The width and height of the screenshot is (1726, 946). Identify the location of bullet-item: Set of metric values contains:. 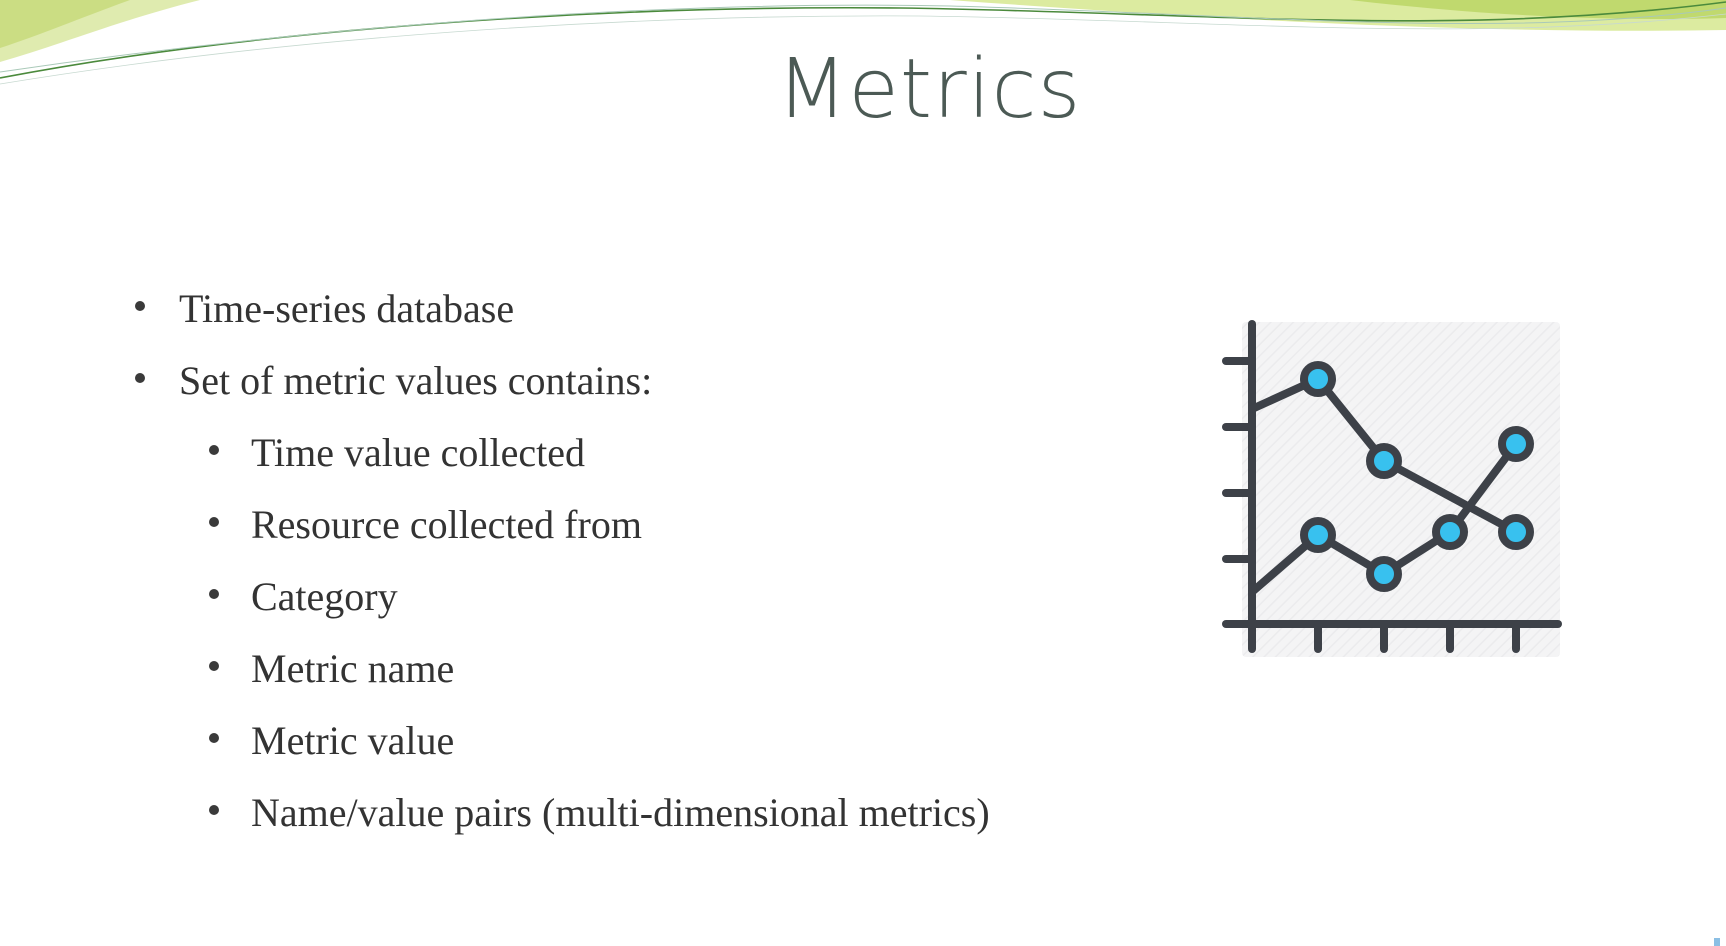
(394, 381).